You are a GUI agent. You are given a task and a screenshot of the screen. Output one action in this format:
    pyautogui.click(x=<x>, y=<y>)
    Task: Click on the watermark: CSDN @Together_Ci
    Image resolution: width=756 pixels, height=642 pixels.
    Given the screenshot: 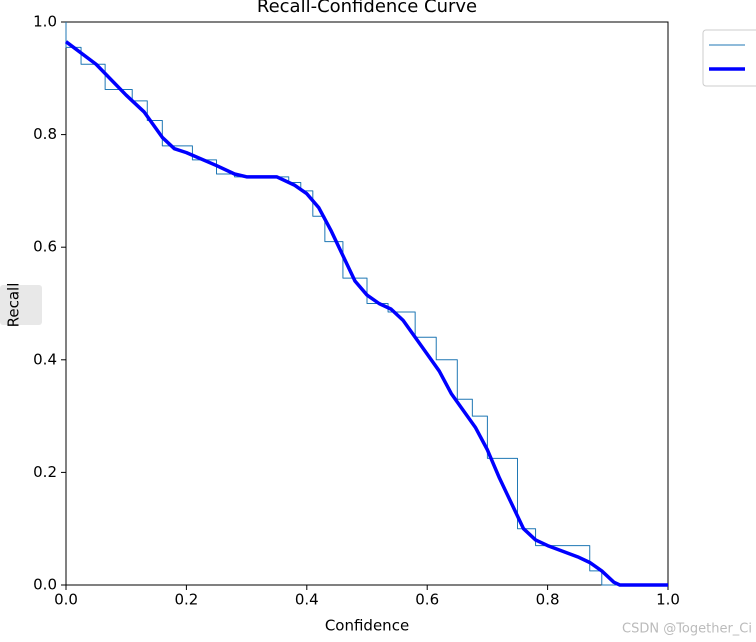 What is the action you would take?
    pyautogui.click(x=687, y=629)
    